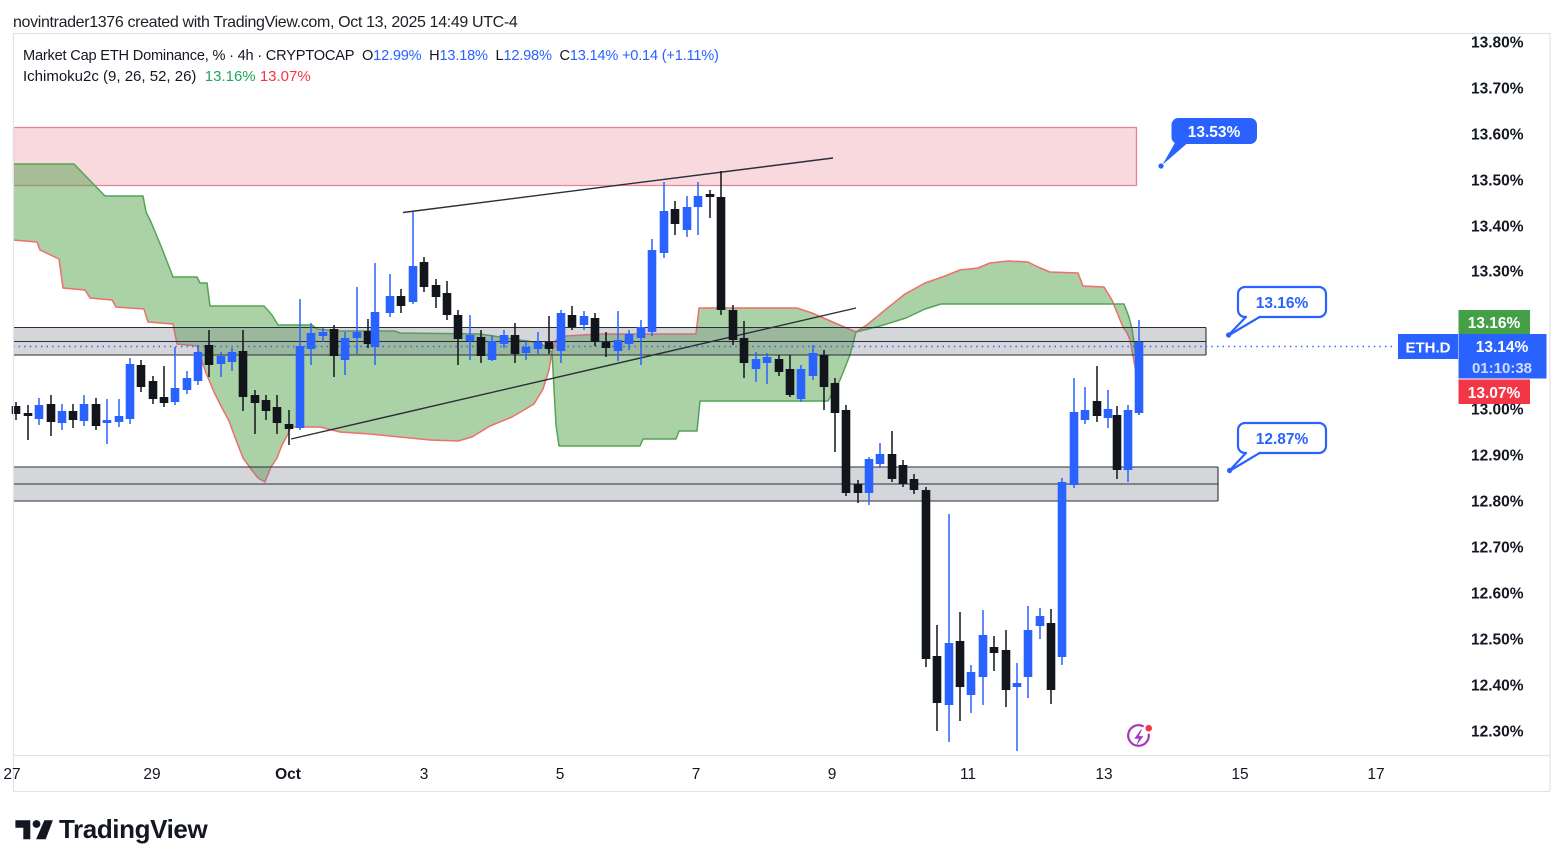 The height and width of the screenshot is (868, 1563). I want to click on svg-text: 12.70%, so click(1497, 548).